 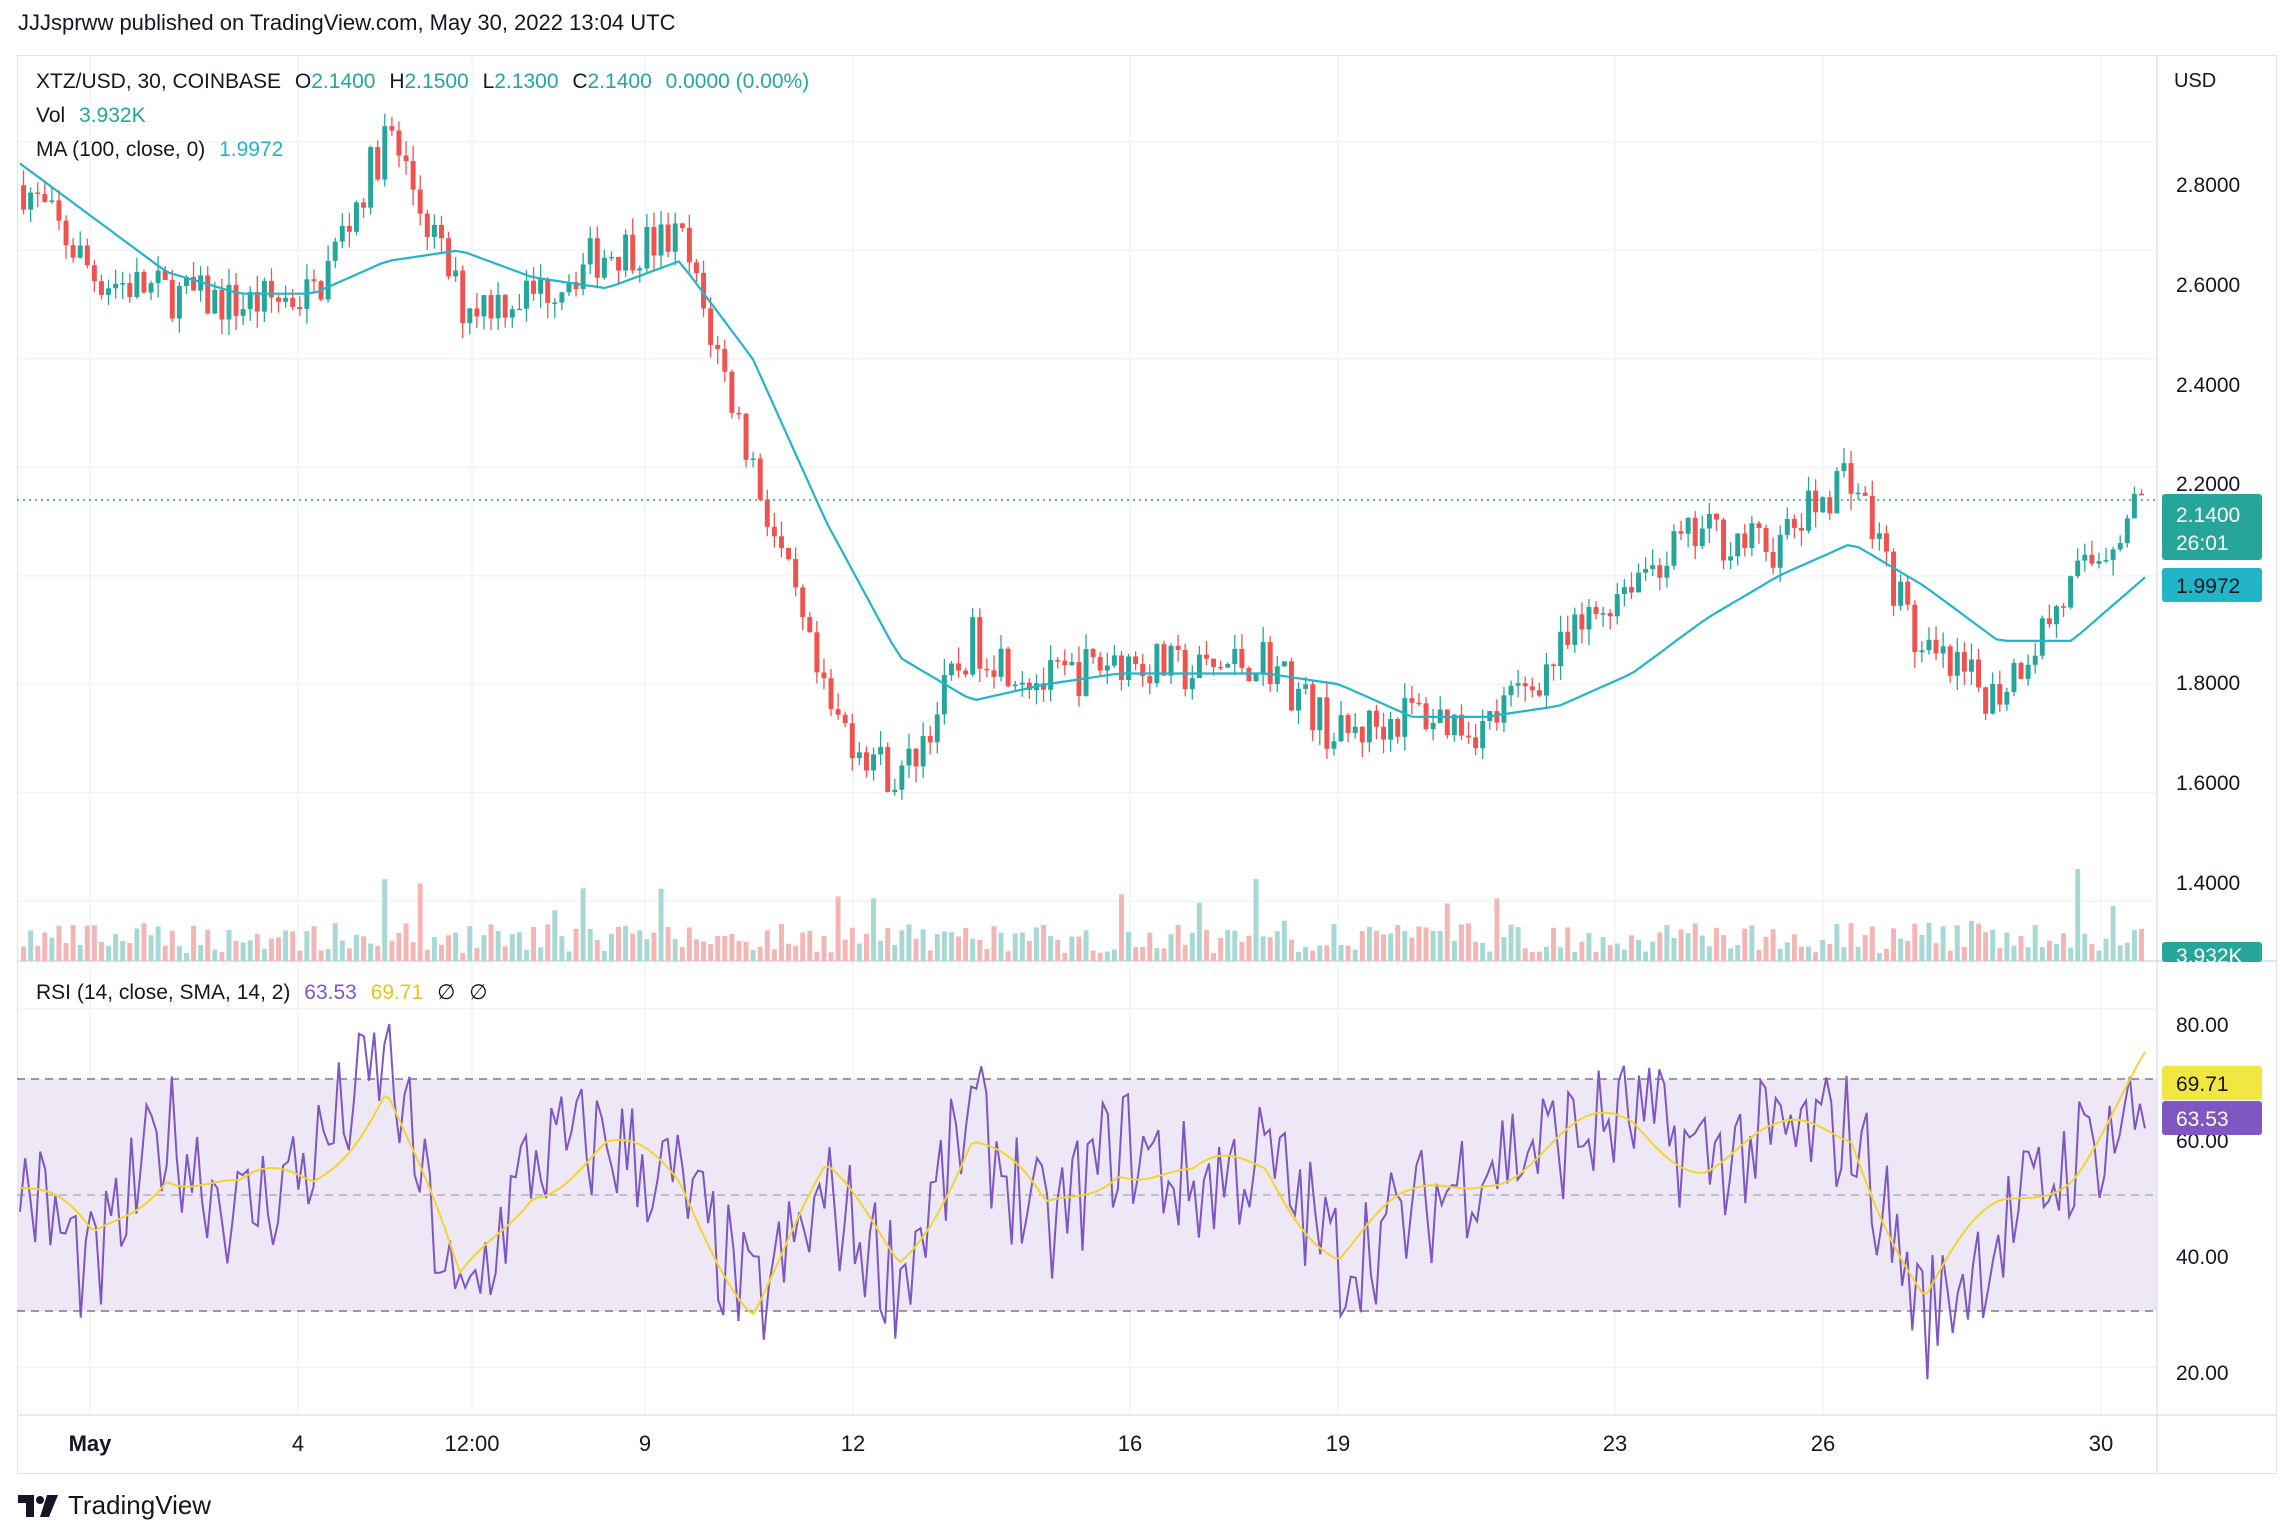 What do you see at coordinates (471, 1443) in the screenshot?
I see `time-label: 12:00` at bounding box center [471, 1443].